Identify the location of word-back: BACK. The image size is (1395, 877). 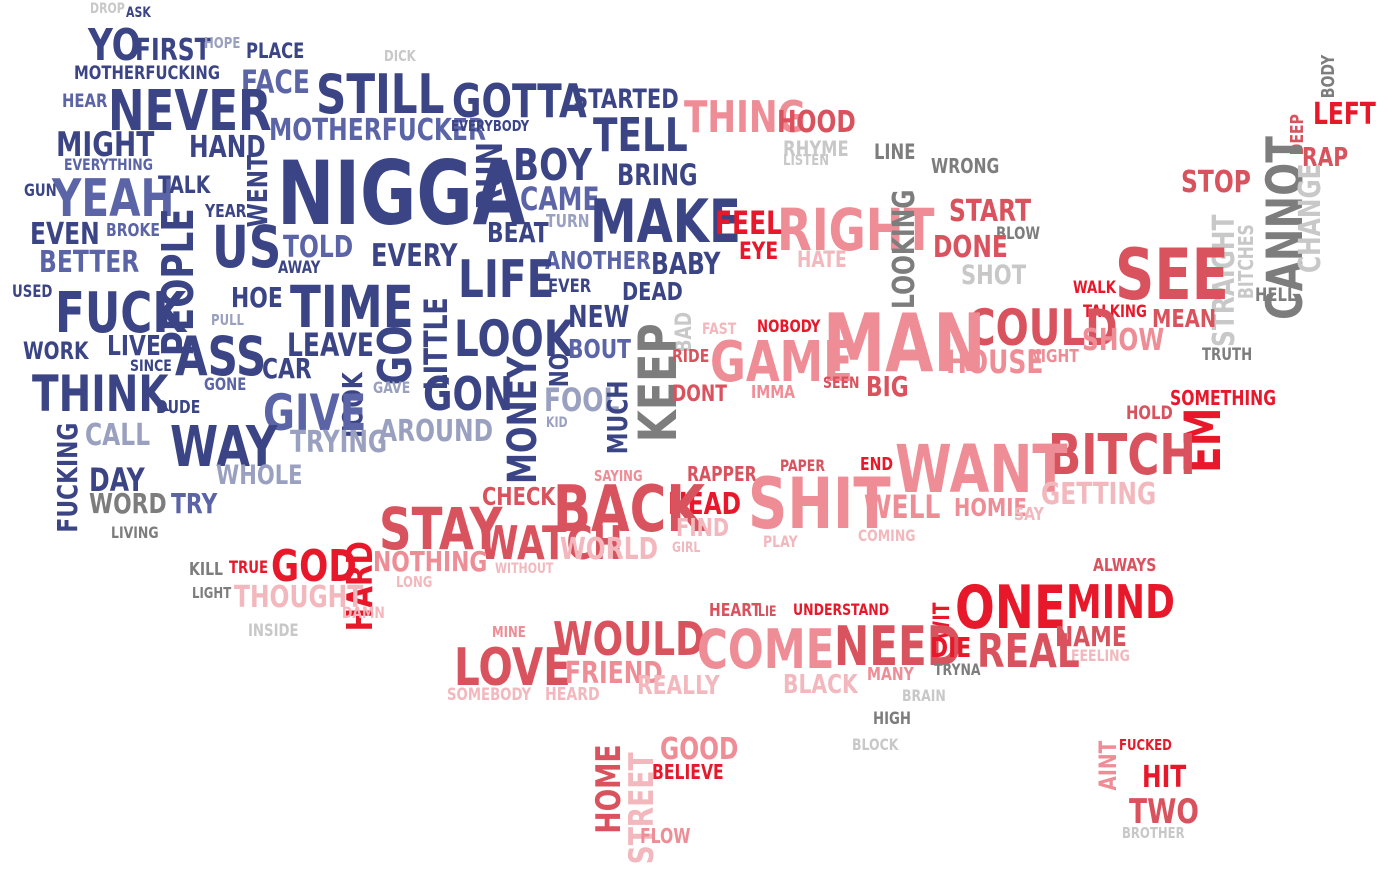
(629, 510).